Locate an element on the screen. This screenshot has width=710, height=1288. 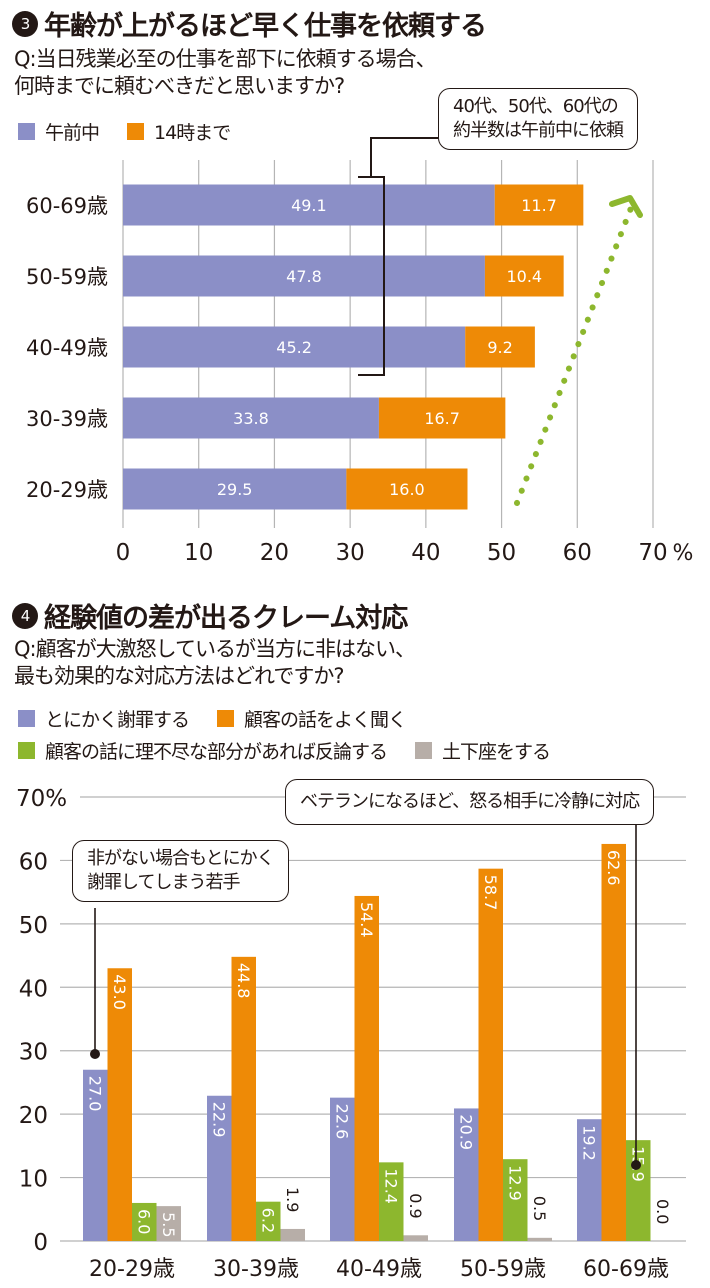
callout-veteran: ベテランになるほど、怒る相手に冷静に対応 is located at coordinates (470, 802).